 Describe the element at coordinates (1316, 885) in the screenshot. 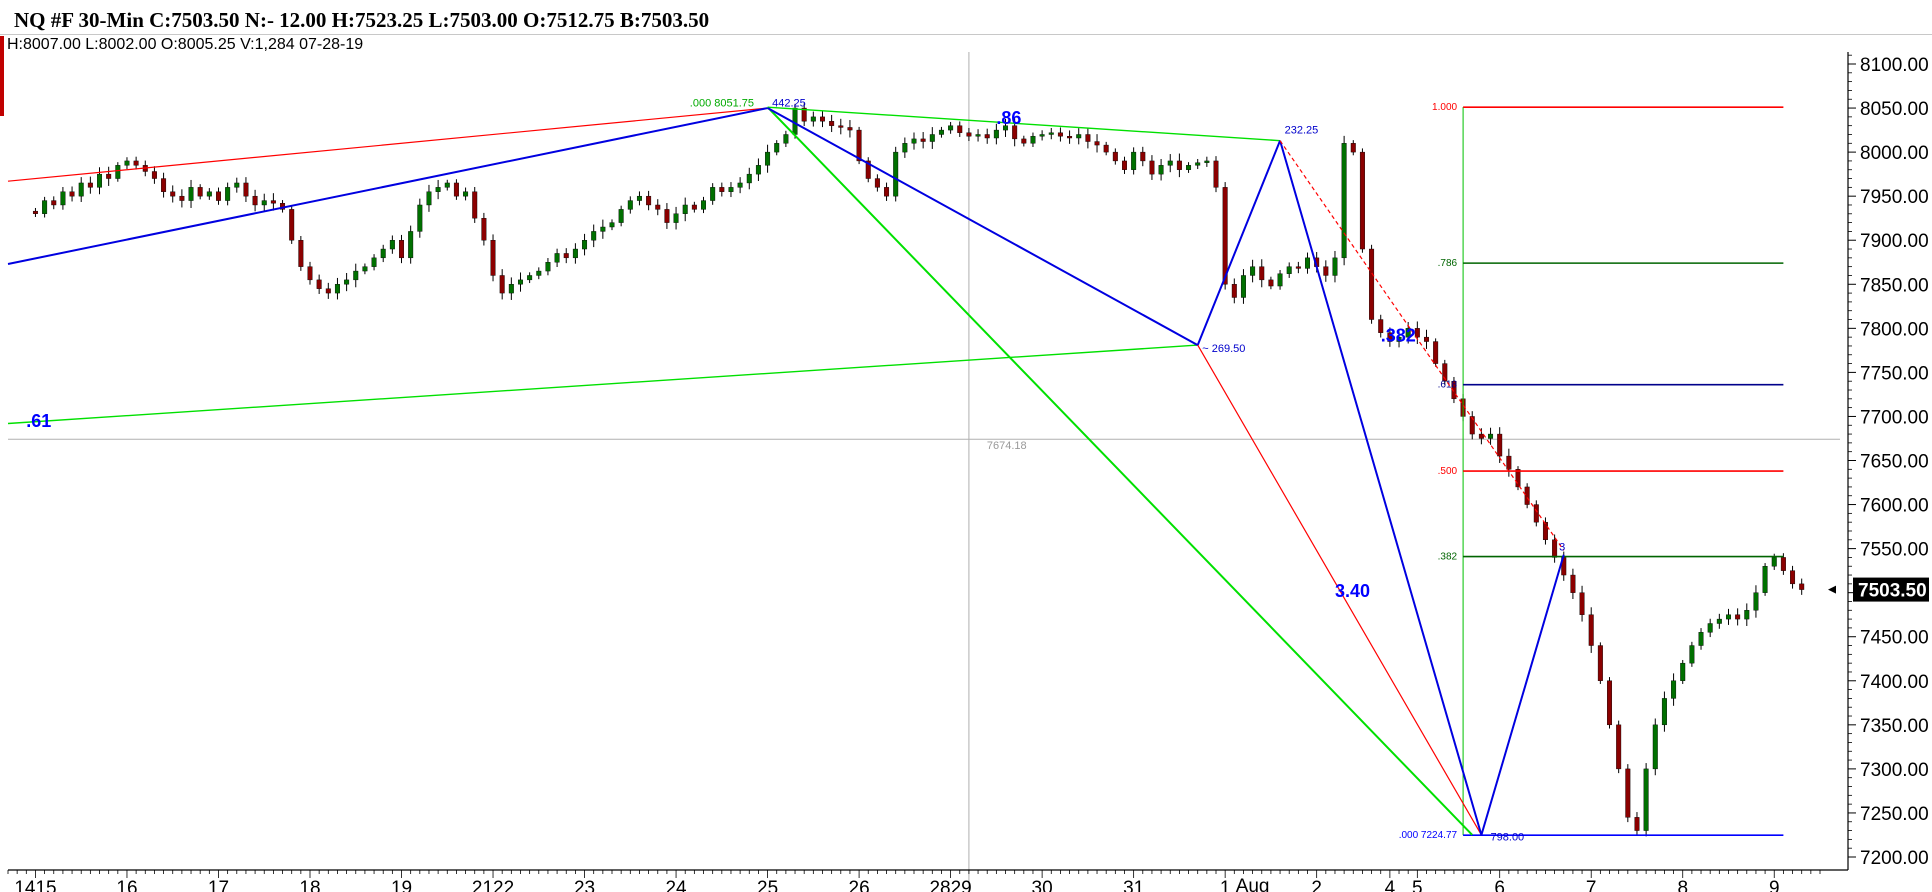

I see `x-tick-label: 2` at that location.